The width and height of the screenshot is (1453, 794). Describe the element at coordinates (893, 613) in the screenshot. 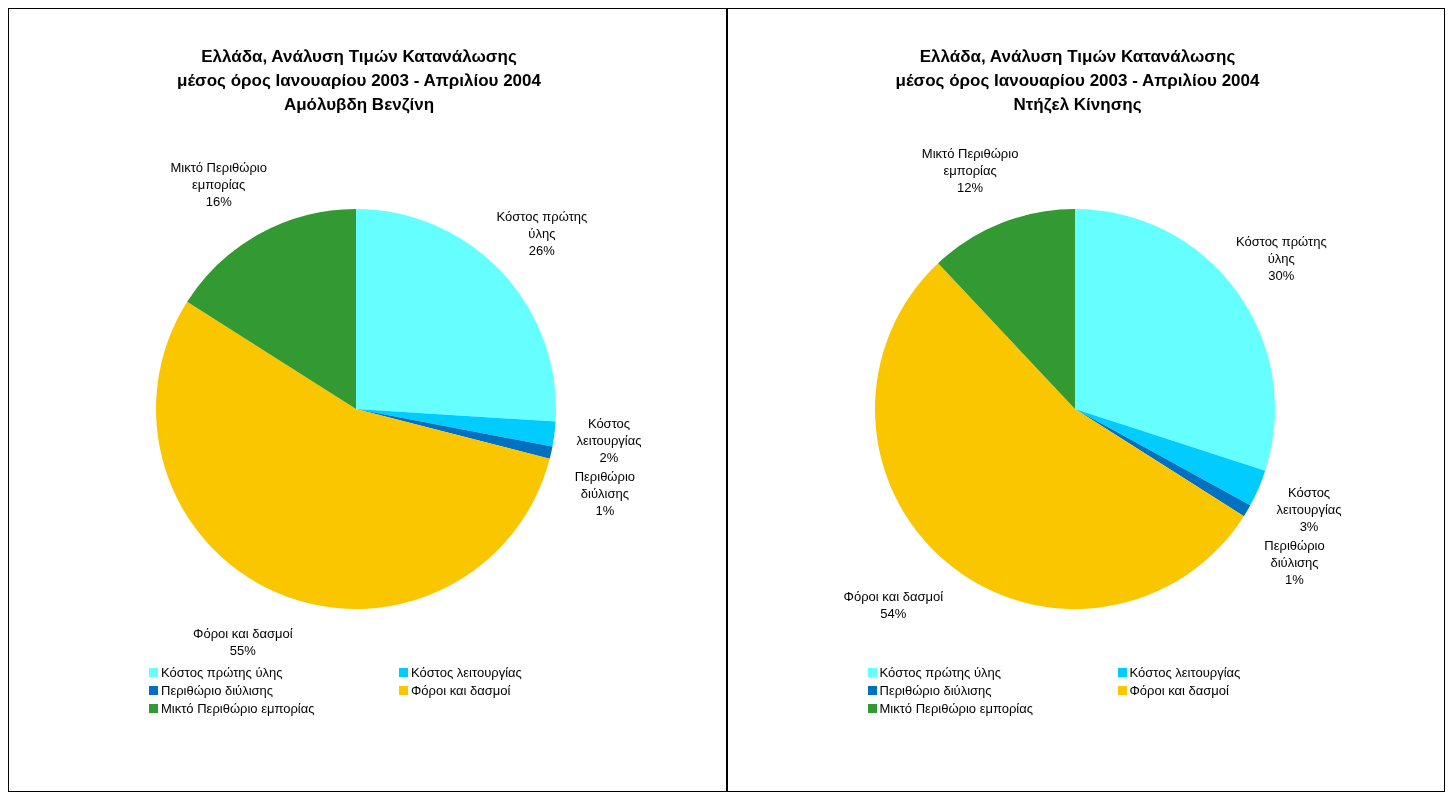

I see `data-label: 54%` at that location.